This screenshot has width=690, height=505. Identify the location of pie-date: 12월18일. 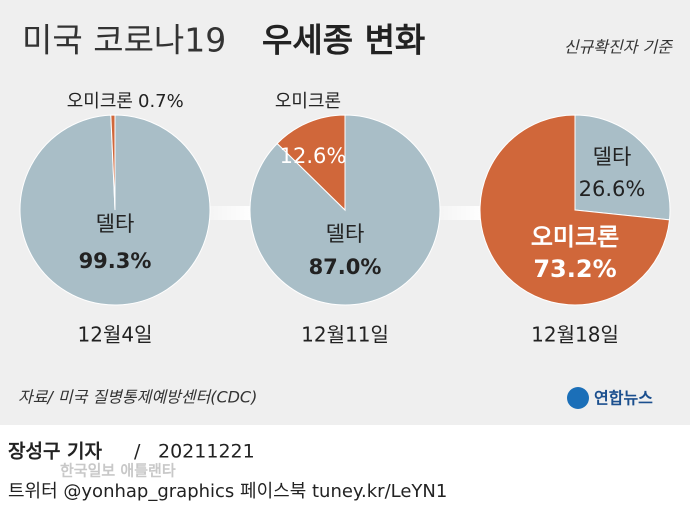
(575, 335).